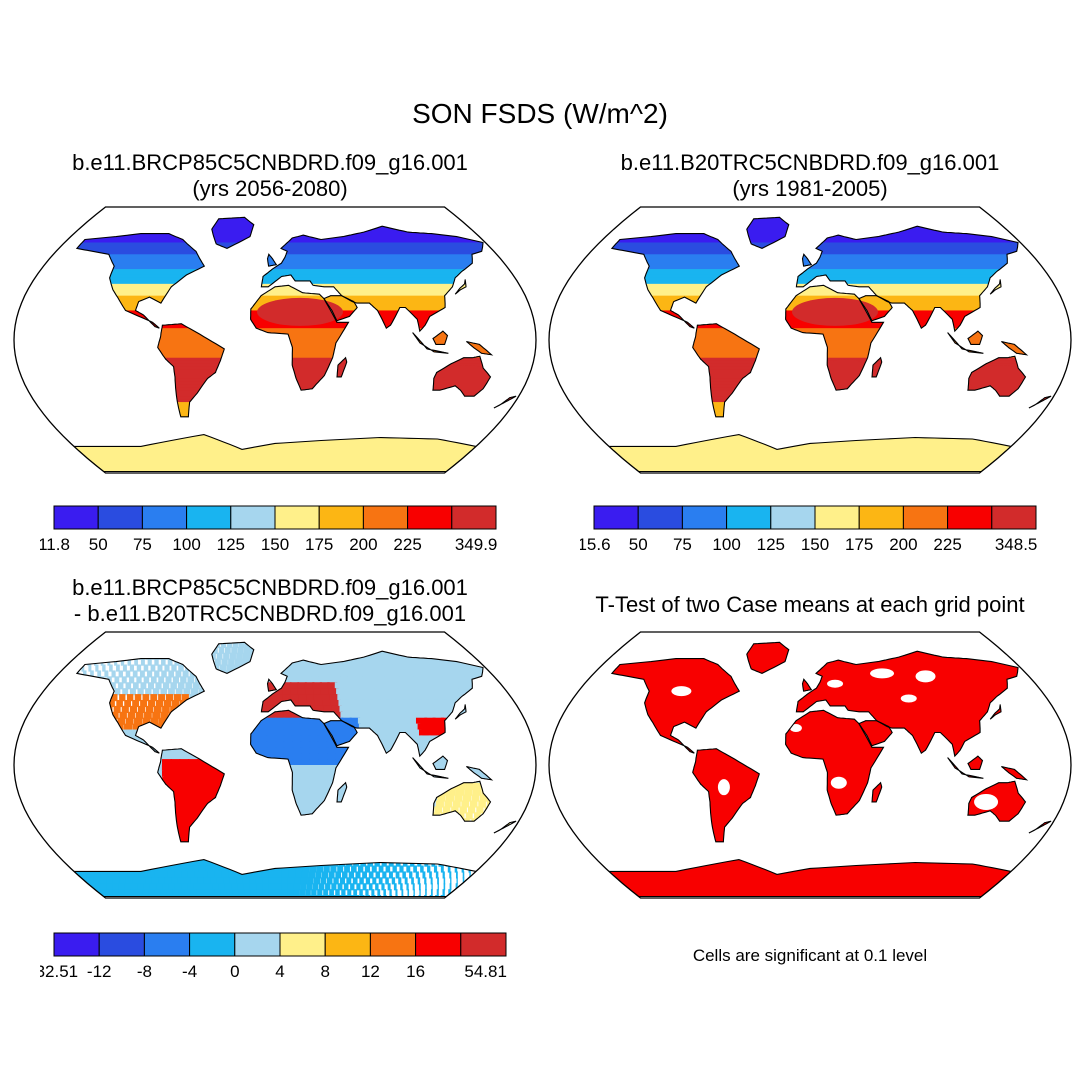 This screenshot has width=1080, height=1080. I want to click on panel-2-title-line2: (yrs 1981-2005), so click(810, 188).